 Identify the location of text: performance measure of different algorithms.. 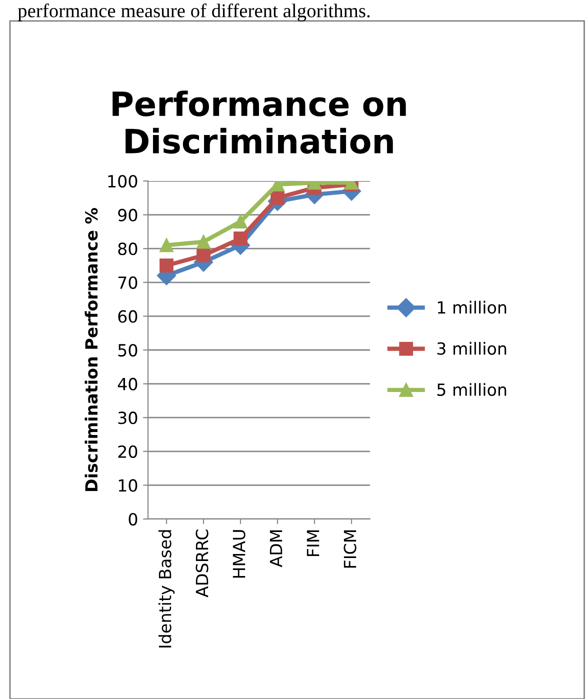
(194, 12).